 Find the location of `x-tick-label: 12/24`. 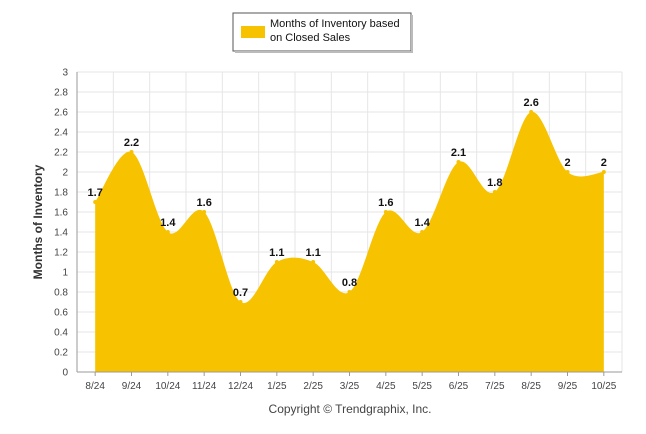

x-tick-label: 12/24 is located at coordinates (240, 386).